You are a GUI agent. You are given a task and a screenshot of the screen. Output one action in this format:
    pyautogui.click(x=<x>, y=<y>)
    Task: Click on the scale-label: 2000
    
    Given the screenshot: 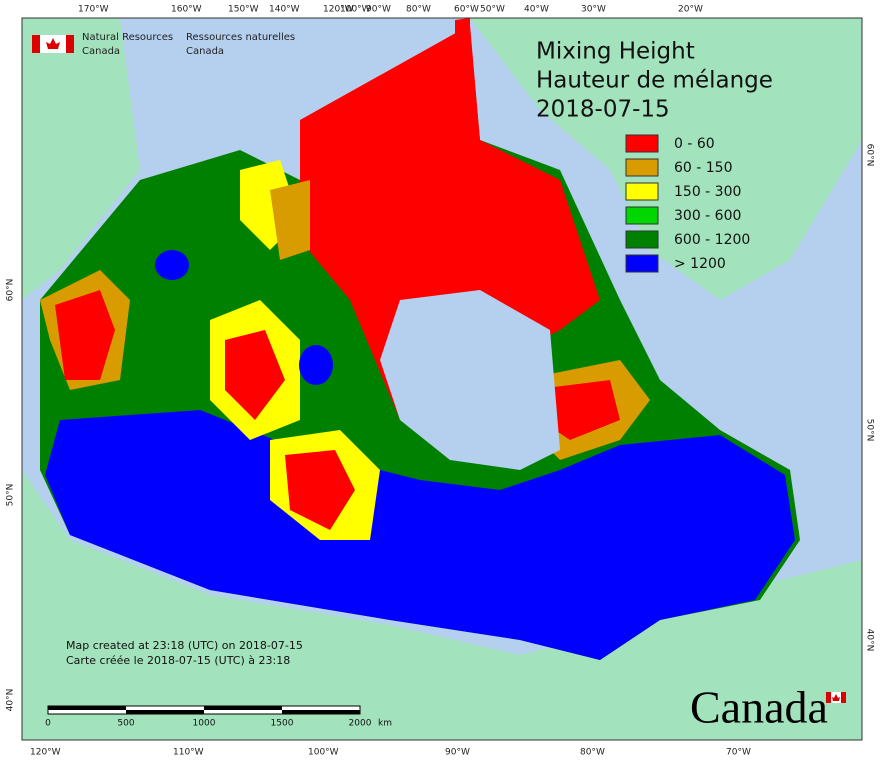 What is the action you would take?
    pyautogui.click(x=360, y=724)
    